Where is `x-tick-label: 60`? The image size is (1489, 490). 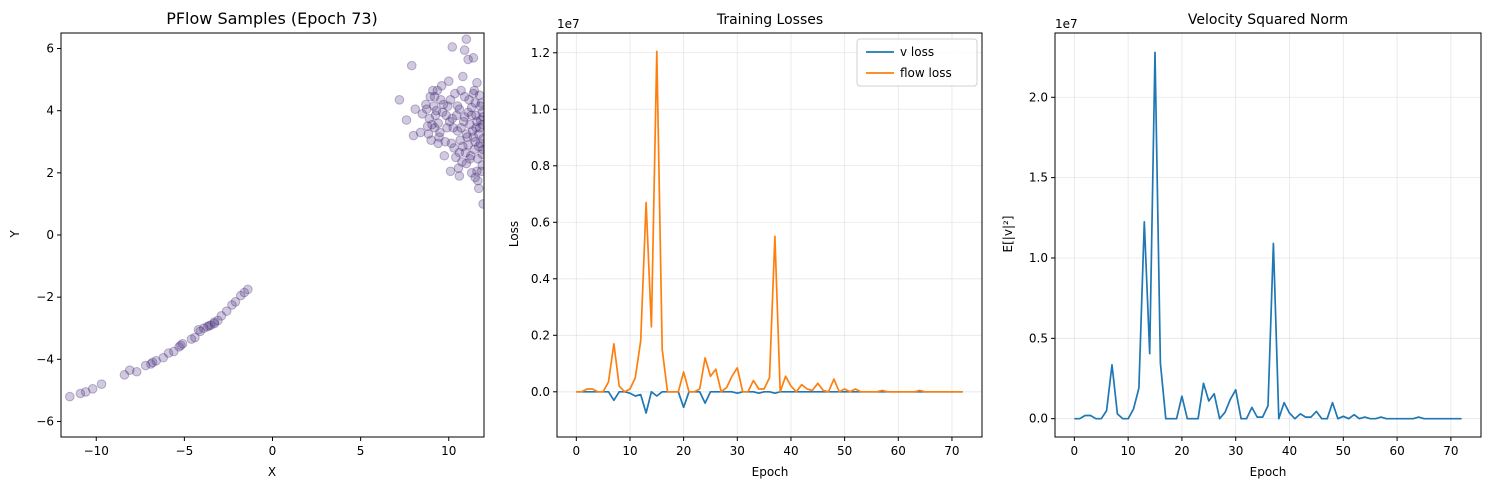 x-tick-label: 60 is located at coordinates (1396, 451).